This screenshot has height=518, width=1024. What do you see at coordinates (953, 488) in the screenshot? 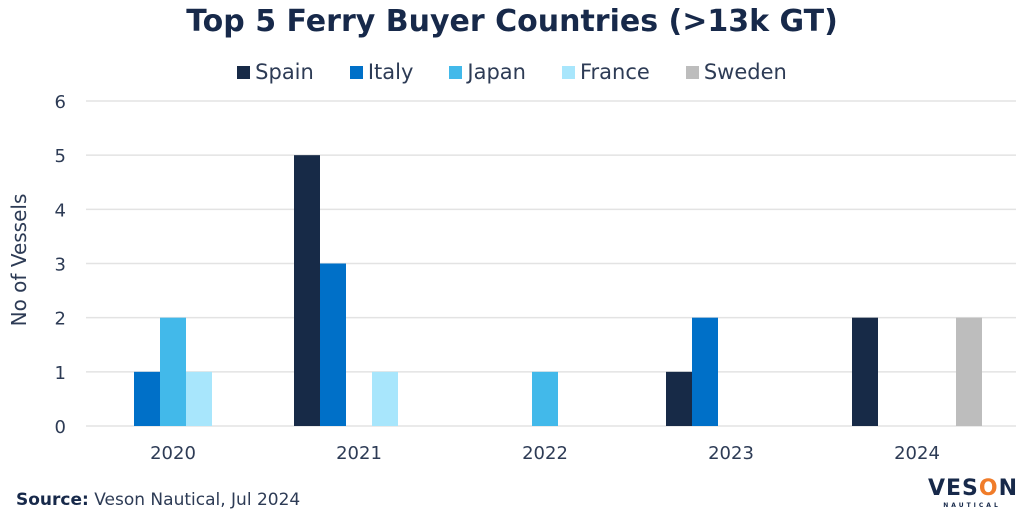
I see `logo-text-ves: VES` at bounding box center [953, 488].